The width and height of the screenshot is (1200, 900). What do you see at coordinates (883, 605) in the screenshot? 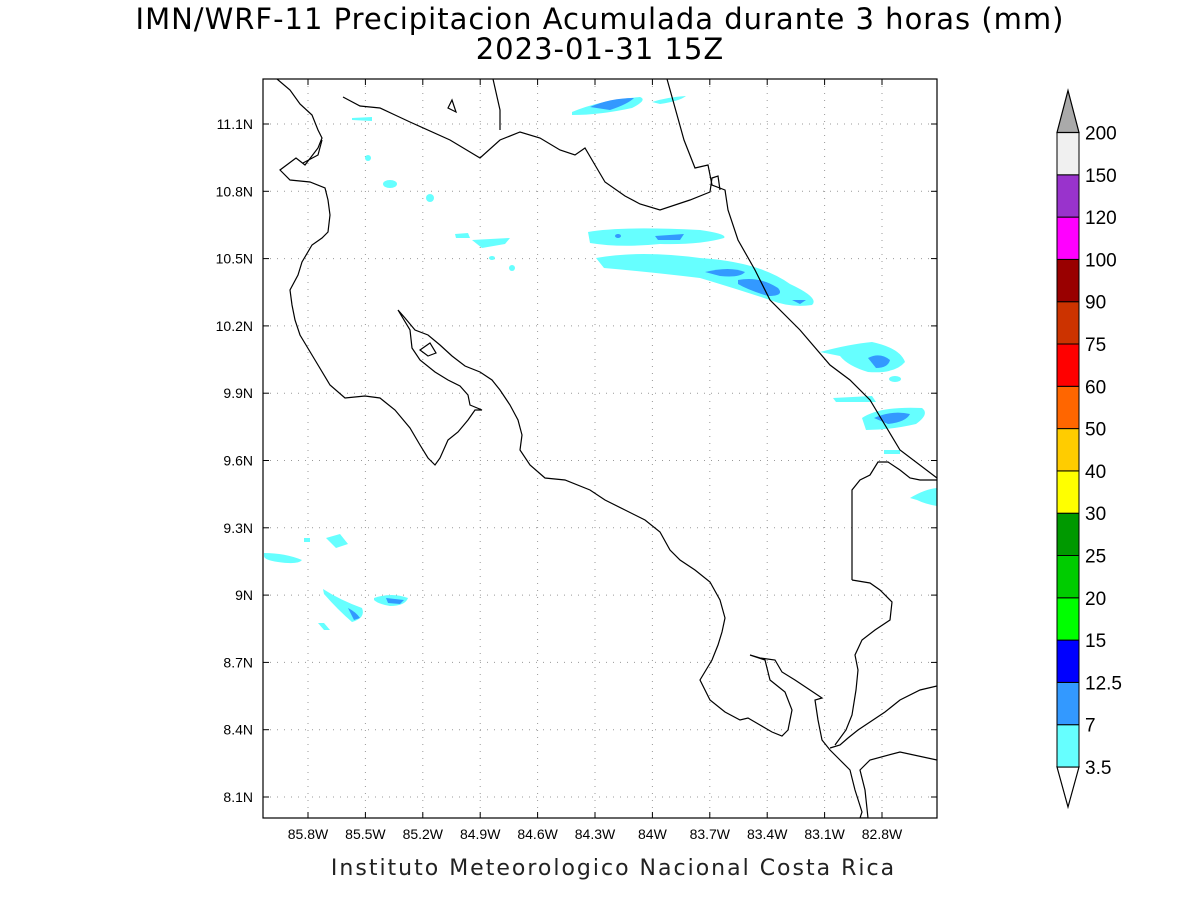
I see `panama-border` at bounding box center [883, 605].